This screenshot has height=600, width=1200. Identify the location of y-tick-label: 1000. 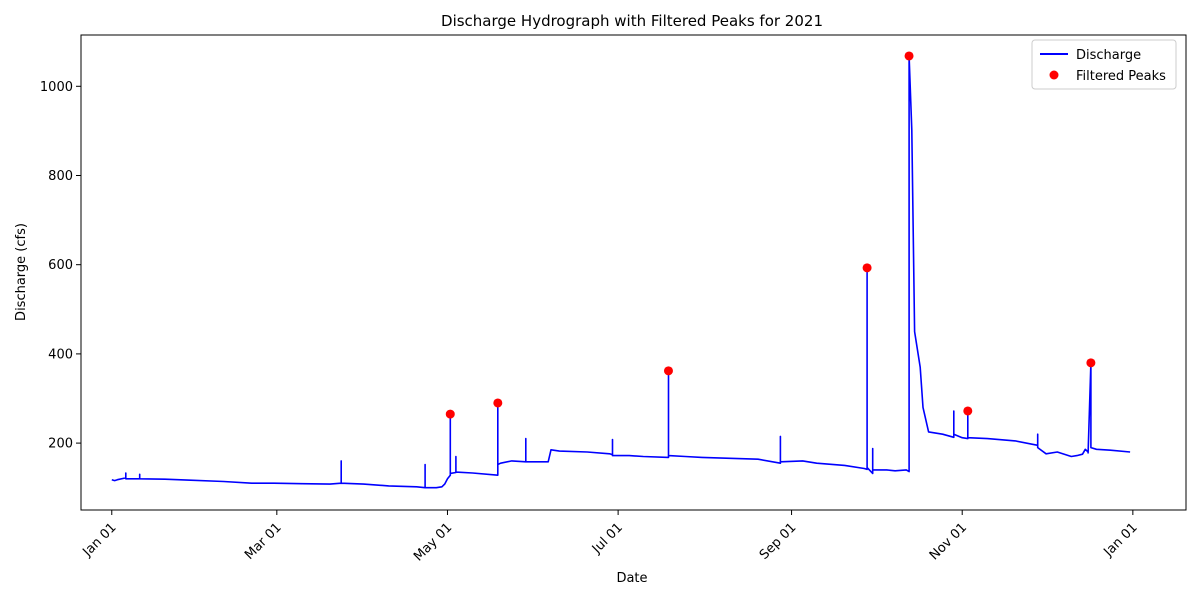
(56, 87).